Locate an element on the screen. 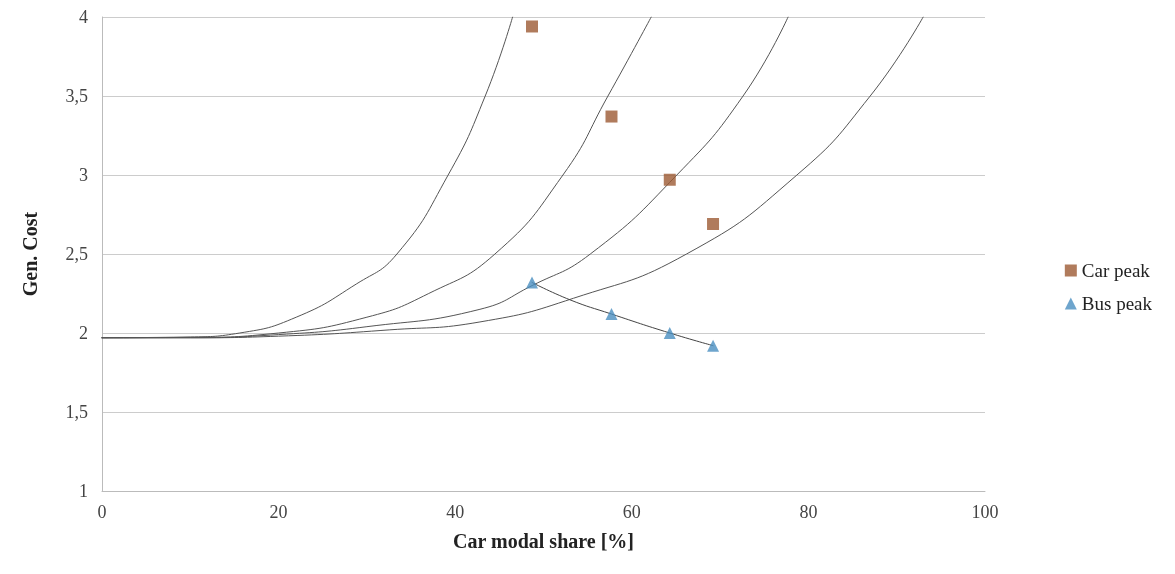 This screenshot has width=1175, height=574. y-tick-label: 4 is located at coordinates (83, 17).